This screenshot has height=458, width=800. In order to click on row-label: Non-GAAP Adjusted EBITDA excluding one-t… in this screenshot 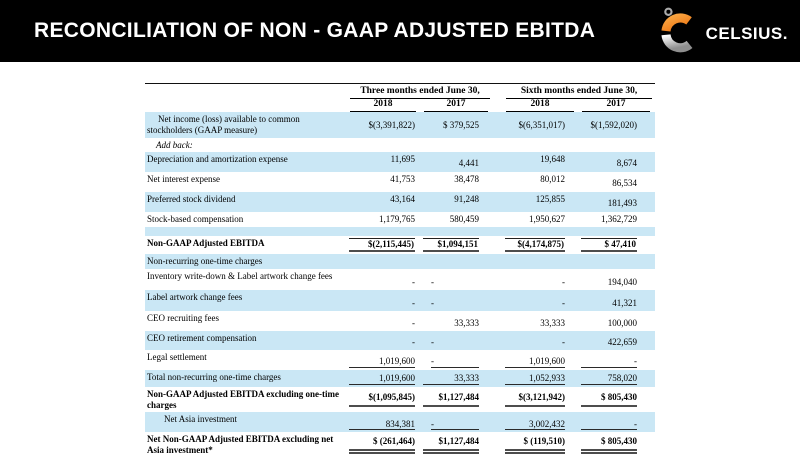, I will do `click(243, 399)`.